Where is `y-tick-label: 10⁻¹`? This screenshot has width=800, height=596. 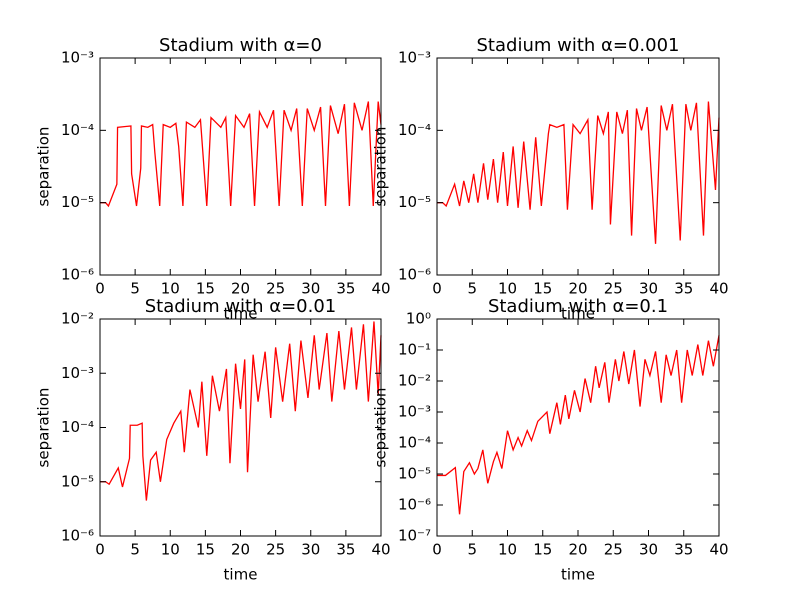
y-tick-label: 10⁻¹ is located at coordinates (414, 350).